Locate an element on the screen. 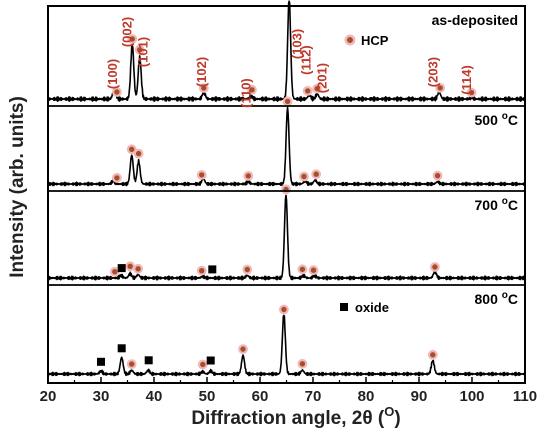  panel-label: as-deposited is located at coordinates (475, 20).